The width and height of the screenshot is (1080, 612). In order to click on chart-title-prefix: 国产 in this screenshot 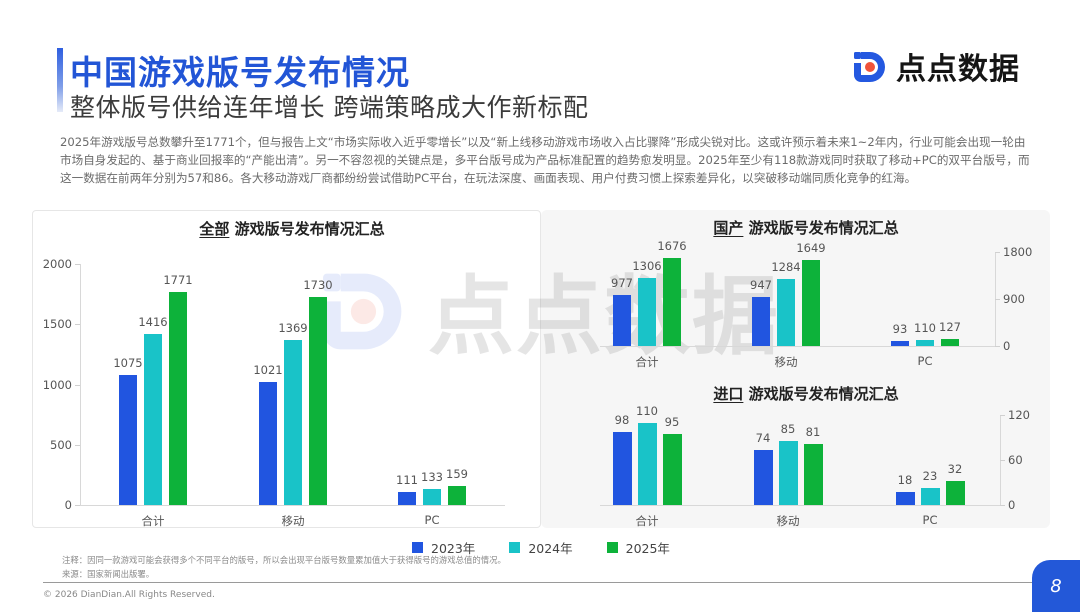, I will do `click(728, 228)`.